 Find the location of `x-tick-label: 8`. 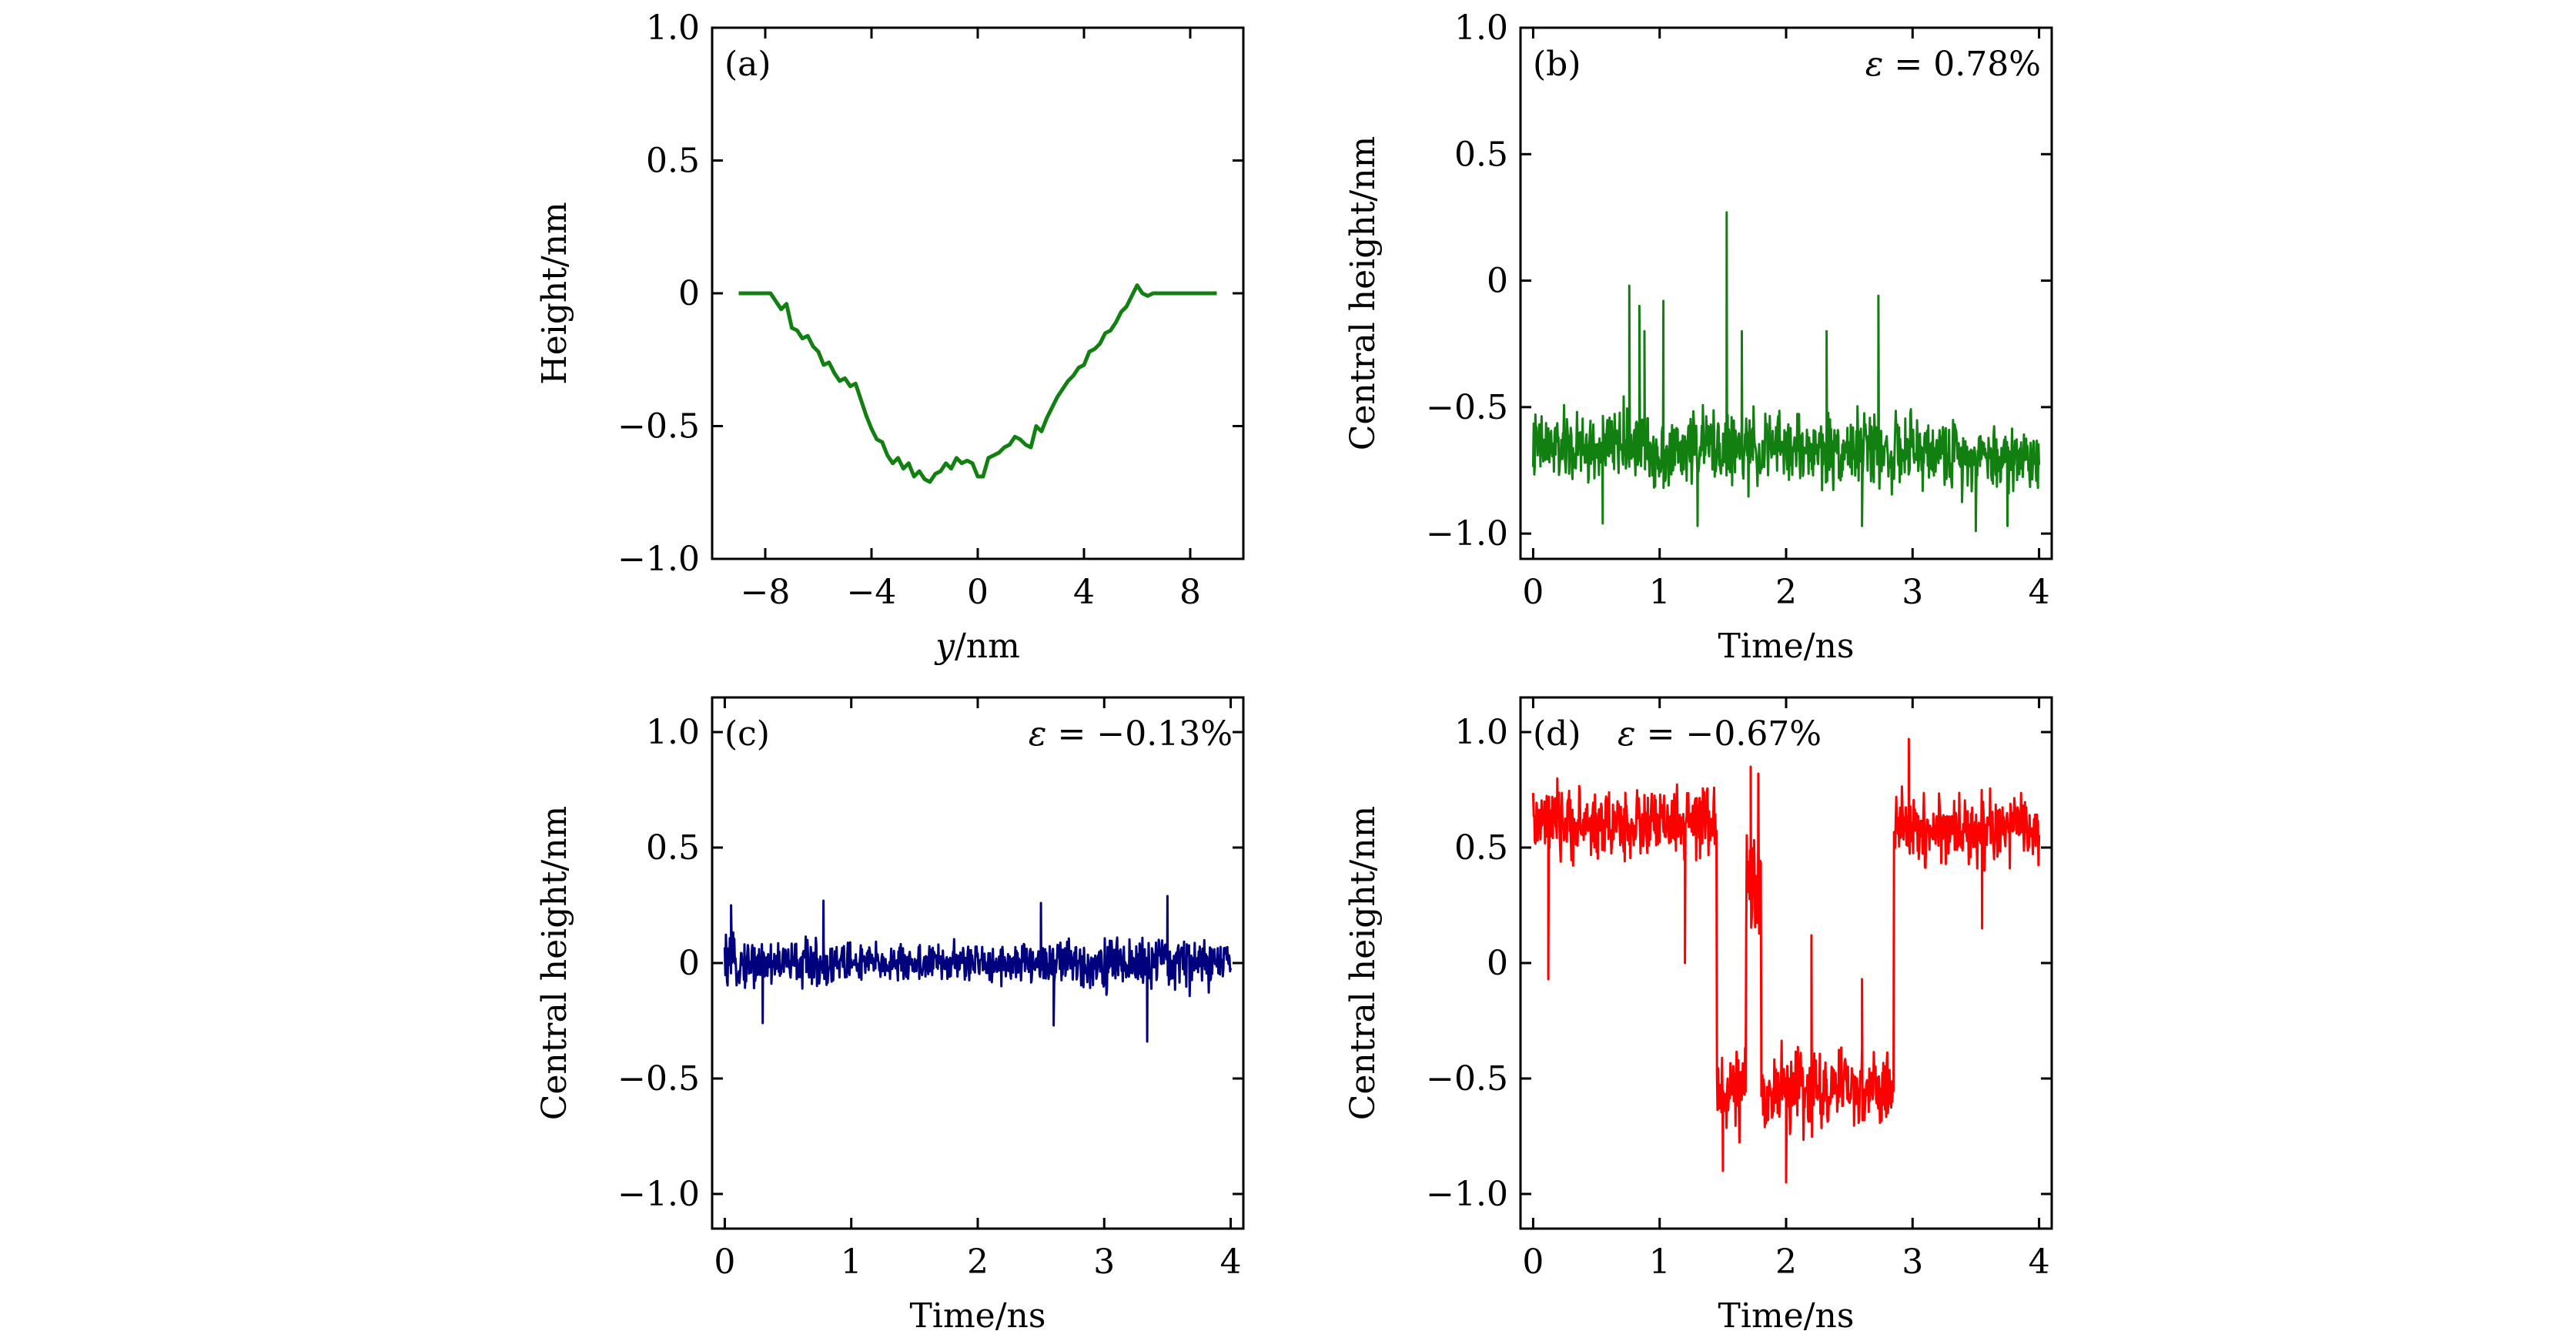

x-tick-label: 8 is located at coordinates (1190, 592).